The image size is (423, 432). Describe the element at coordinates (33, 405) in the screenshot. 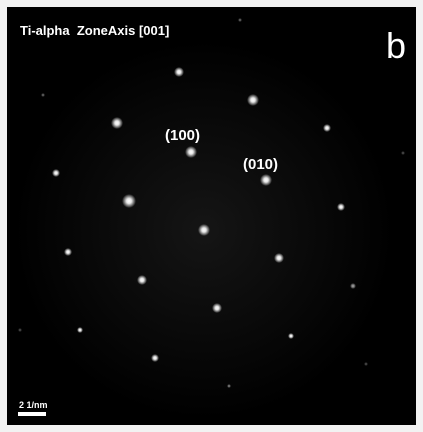

I see `scale-bar-label: 2 1/nm` at that location.